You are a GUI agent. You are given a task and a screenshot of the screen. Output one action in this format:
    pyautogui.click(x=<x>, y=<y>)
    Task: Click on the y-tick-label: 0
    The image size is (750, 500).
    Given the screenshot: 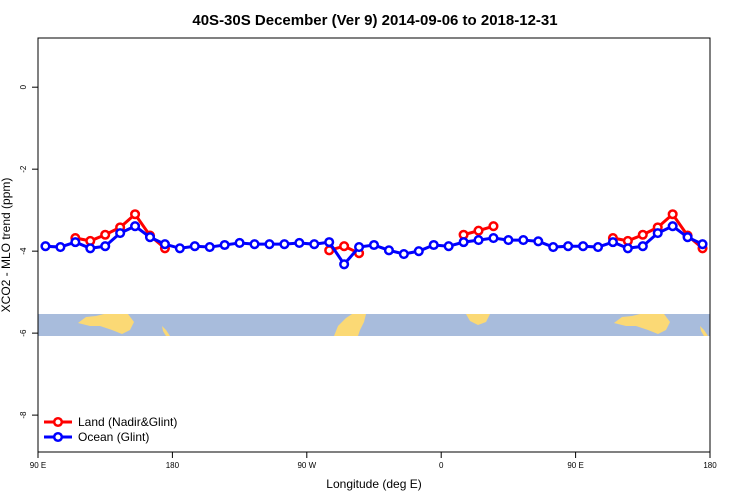 What is the action you would take?
    pyautogui.click(x=23, y=86)
    